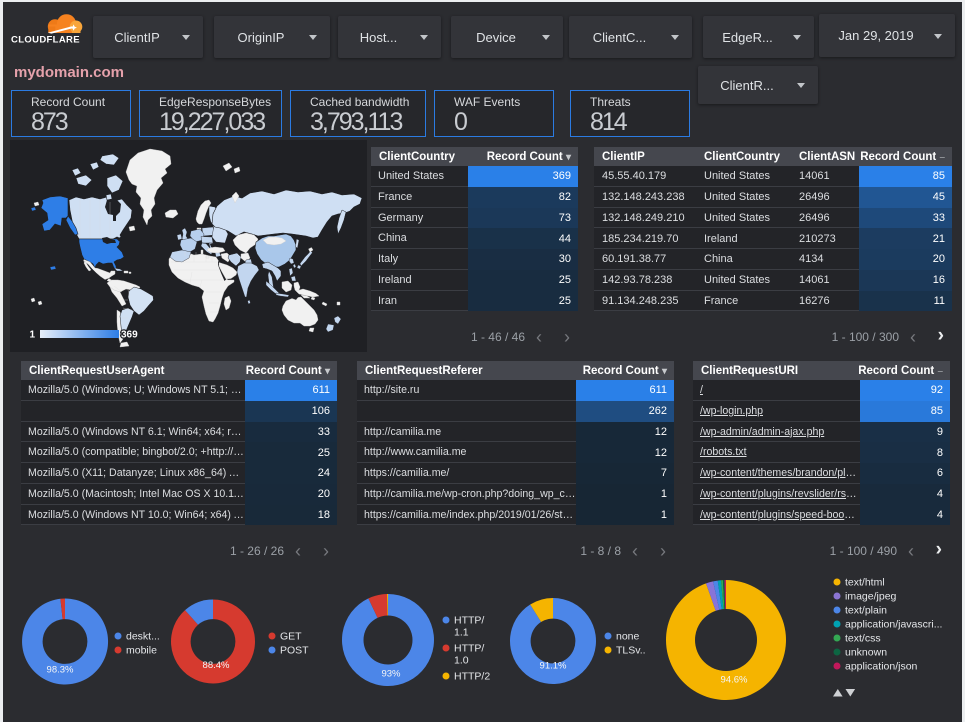 Image resolution: width=965 pixels, height=722 pixels. I want to click on svg-text: 1, so click(32, 335).